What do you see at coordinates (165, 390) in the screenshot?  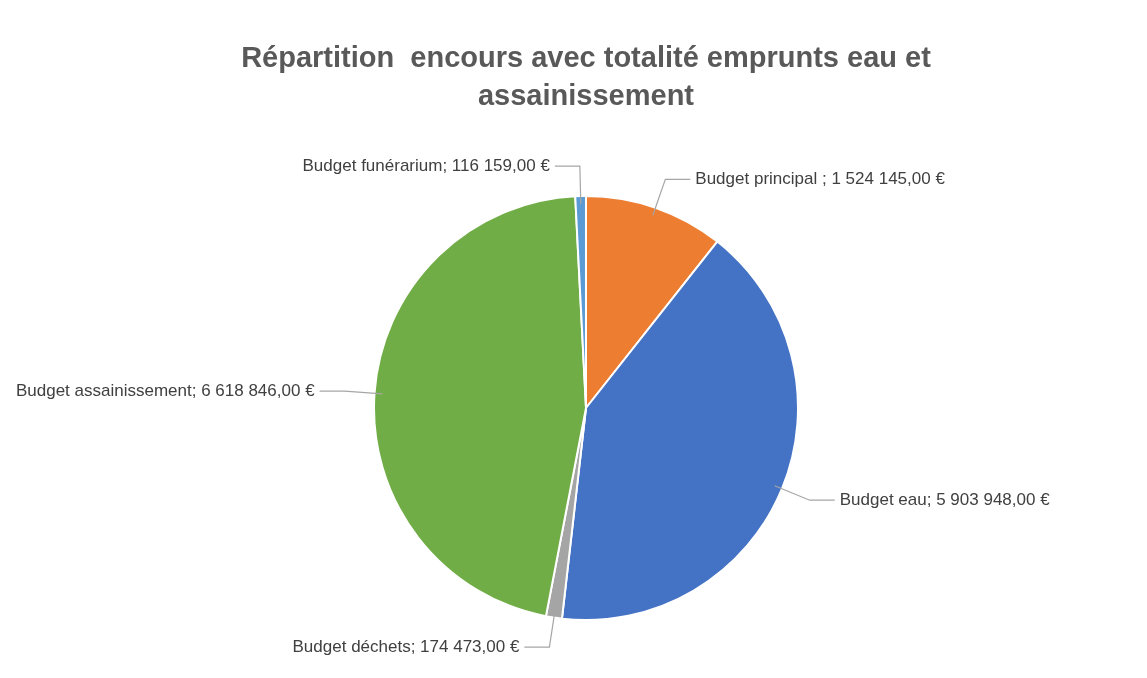 I see `slice-label: Budget assainissement; 6 618 846,00 €` at bounding box center [165, 390].